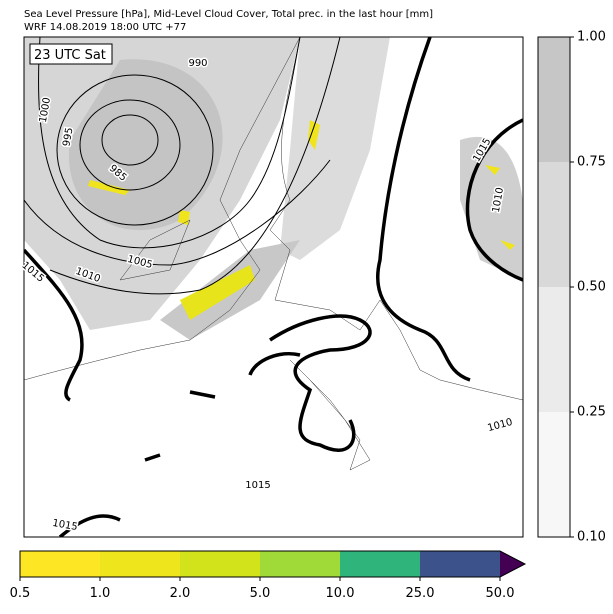  I want to click on colorbar-tick-label: 2.0, so click(180, 593).